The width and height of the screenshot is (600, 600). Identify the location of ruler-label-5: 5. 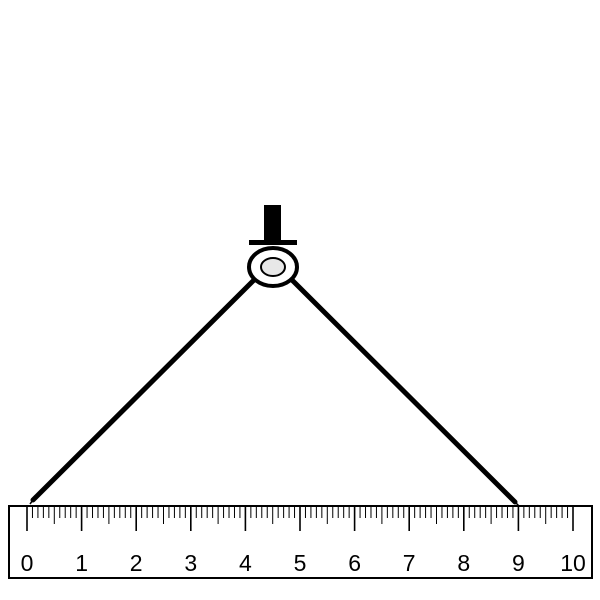
(300, 563).